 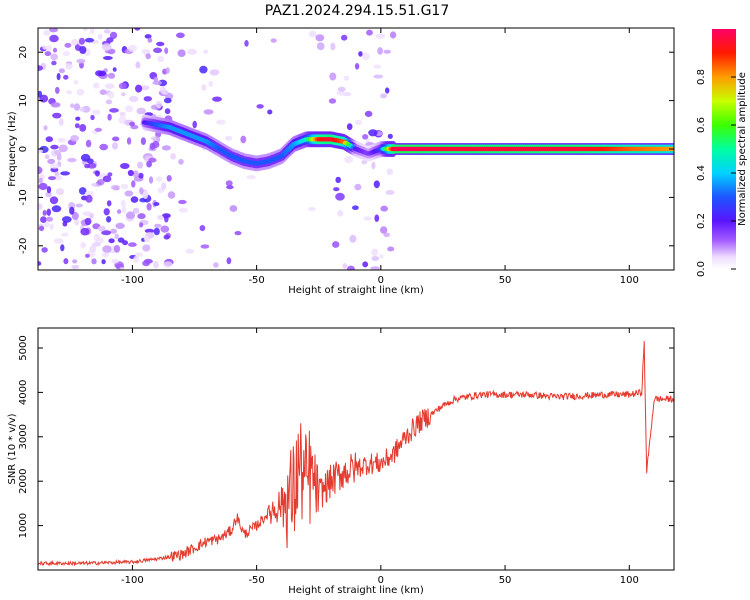 What do you see at coordinates (701, 77) in the screenshot?
I see `colorbar-tick-label: 0.8` at bounding box center [701, 77].